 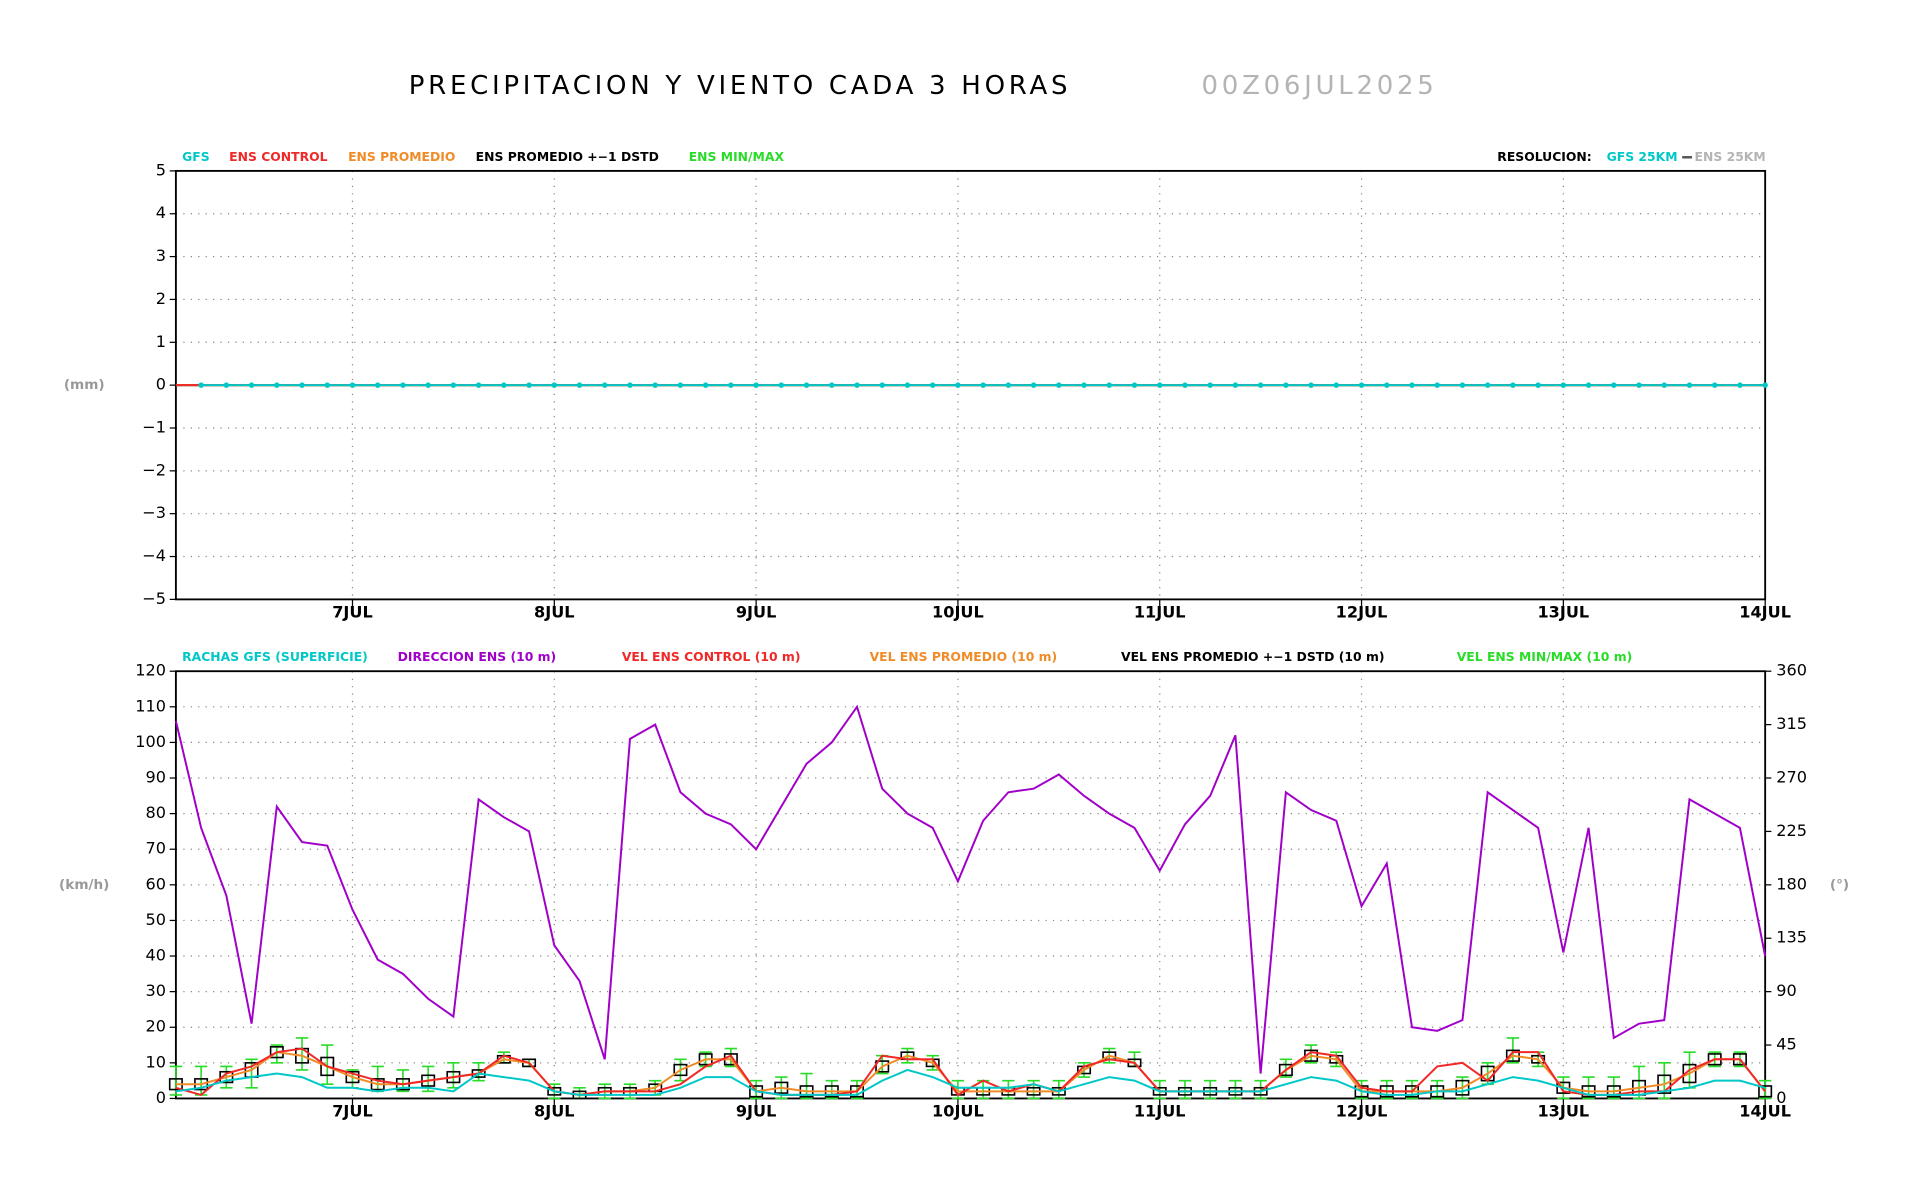 What do you see at coordinates (554, 1111) in the screenshot?
I see `x-tick-label: 8JUL` at bounding box center [554, 1111].